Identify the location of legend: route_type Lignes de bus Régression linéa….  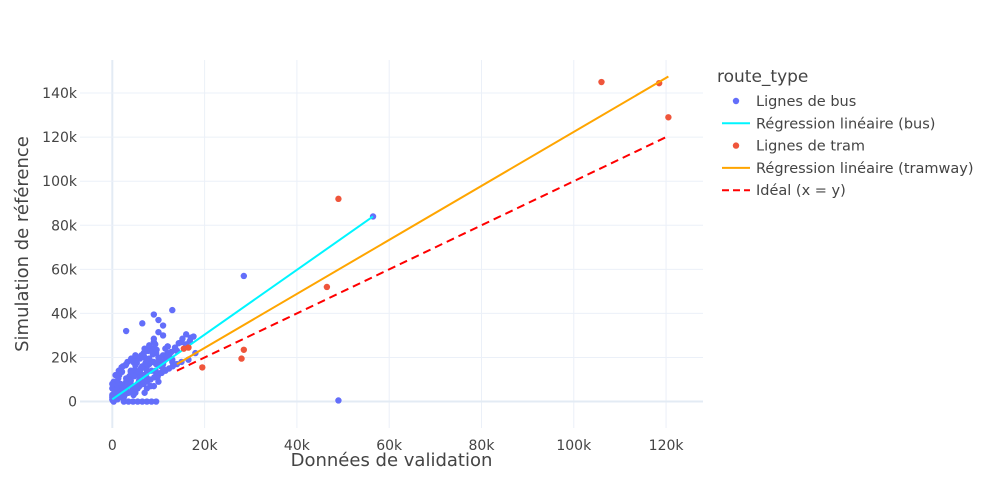
(845, 133).